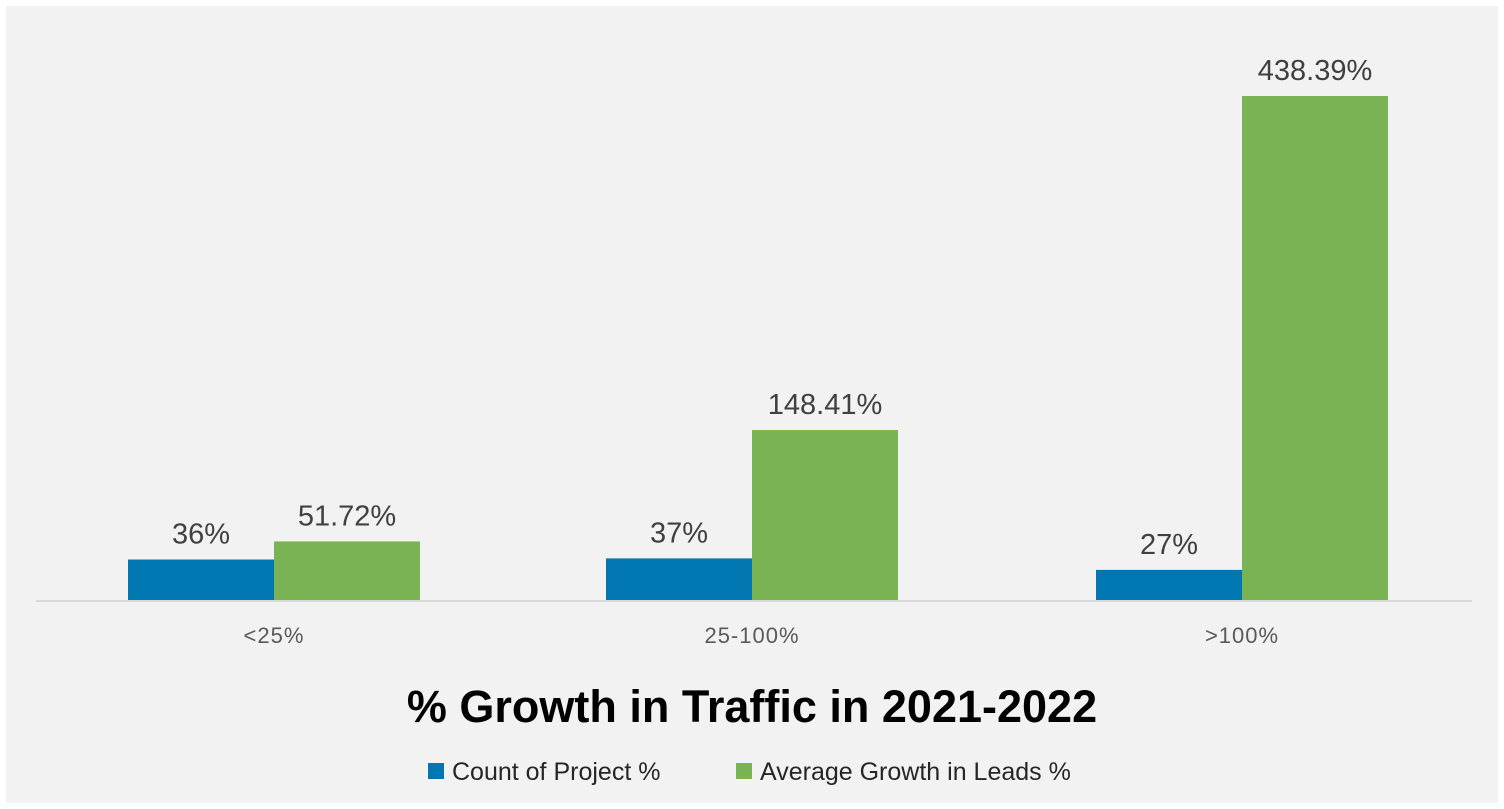 This screenshot has height=809, width=1504. Describe the element at coordinates (1315, 71) in the screenshot. I see `data-label-growth-2: 438.39%` at that location.